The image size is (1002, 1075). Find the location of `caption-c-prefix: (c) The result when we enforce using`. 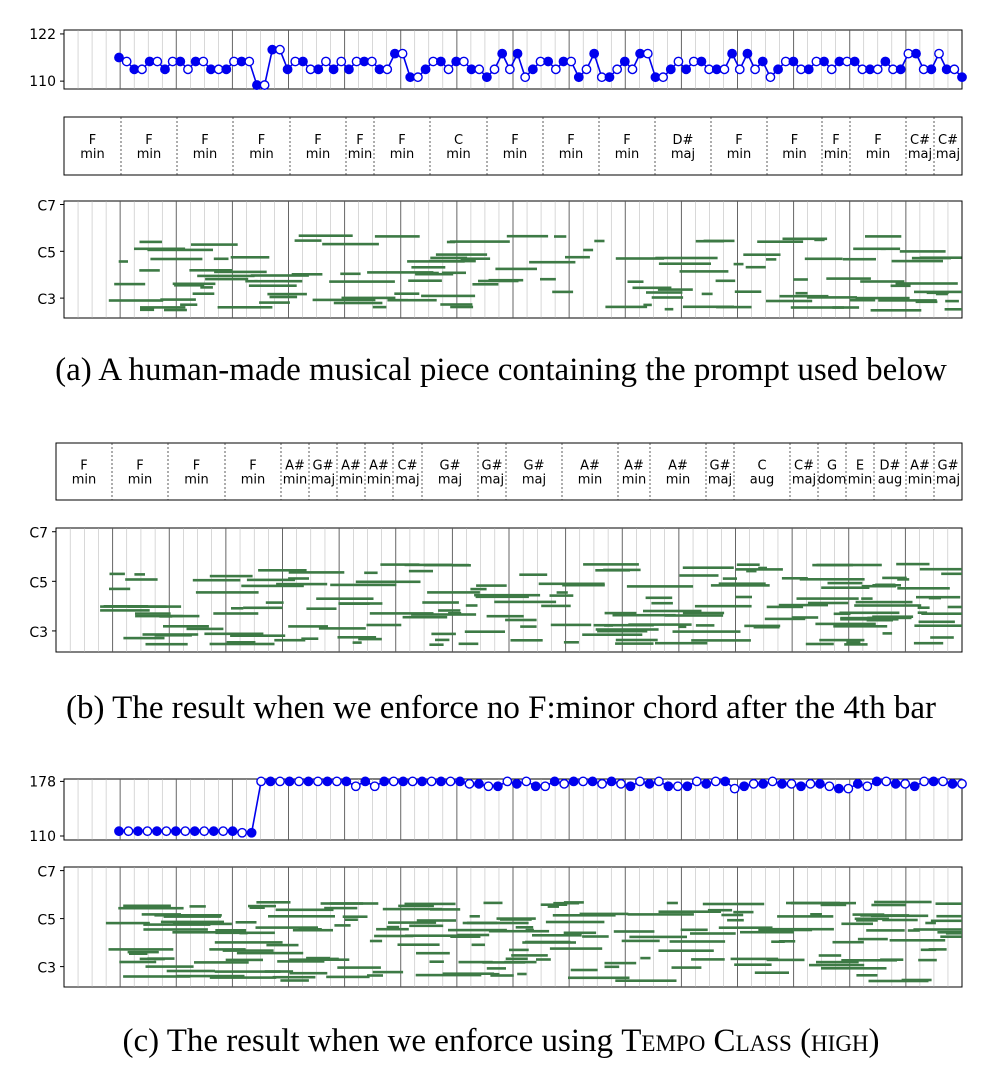

caption-c-prefix: (c) The result when we enforce using is located at coordinates (372, 1041).